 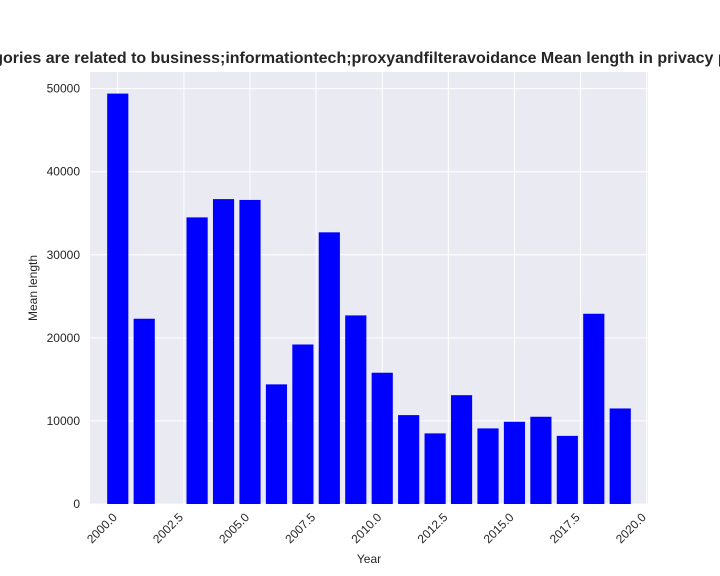 I want to click on bar-2015, so click(x=514, y=462).